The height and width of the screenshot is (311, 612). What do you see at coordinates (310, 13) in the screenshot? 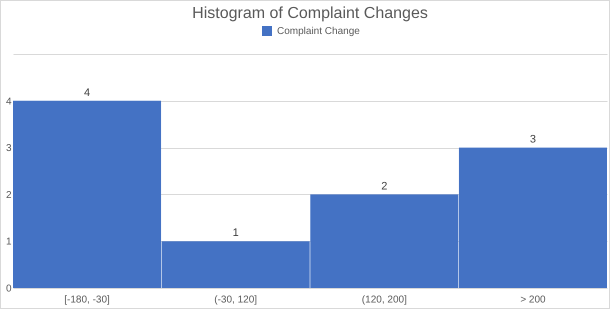
I see `chart-title: Histogram of Complaint Changes` at bounding box center [310, 13].